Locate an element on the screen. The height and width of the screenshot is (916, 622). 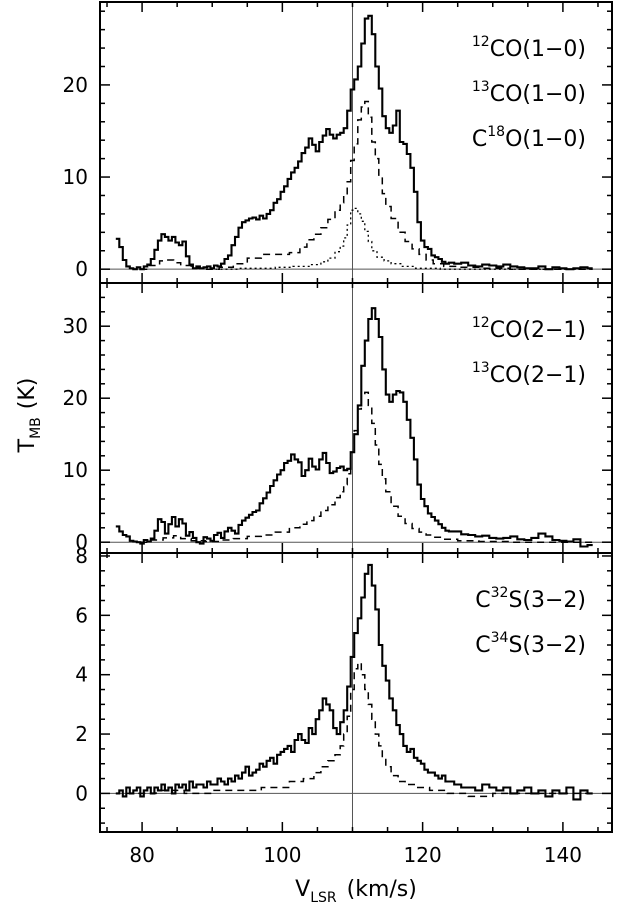
legend-entry: 13CO(2−1) is located at coordinates (529, 374).